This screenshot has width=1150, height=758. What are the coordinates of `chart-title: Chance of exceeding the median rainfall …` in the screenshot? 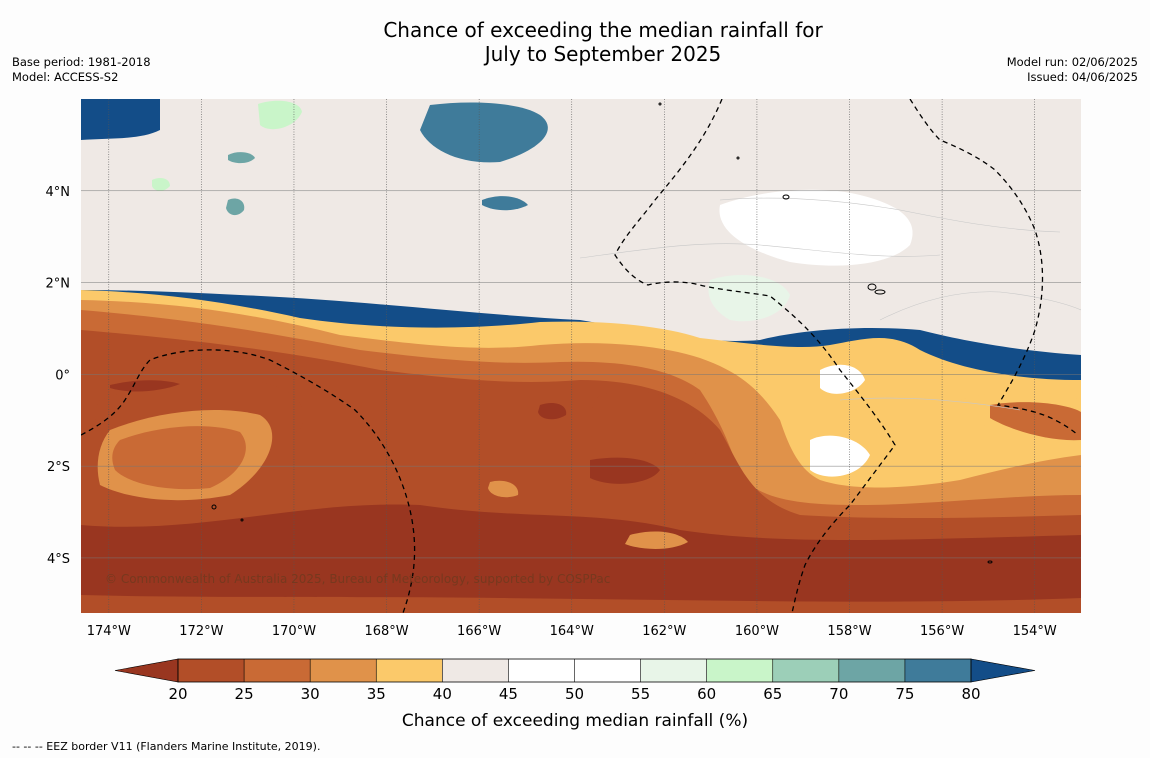 It's located at (575, 42).